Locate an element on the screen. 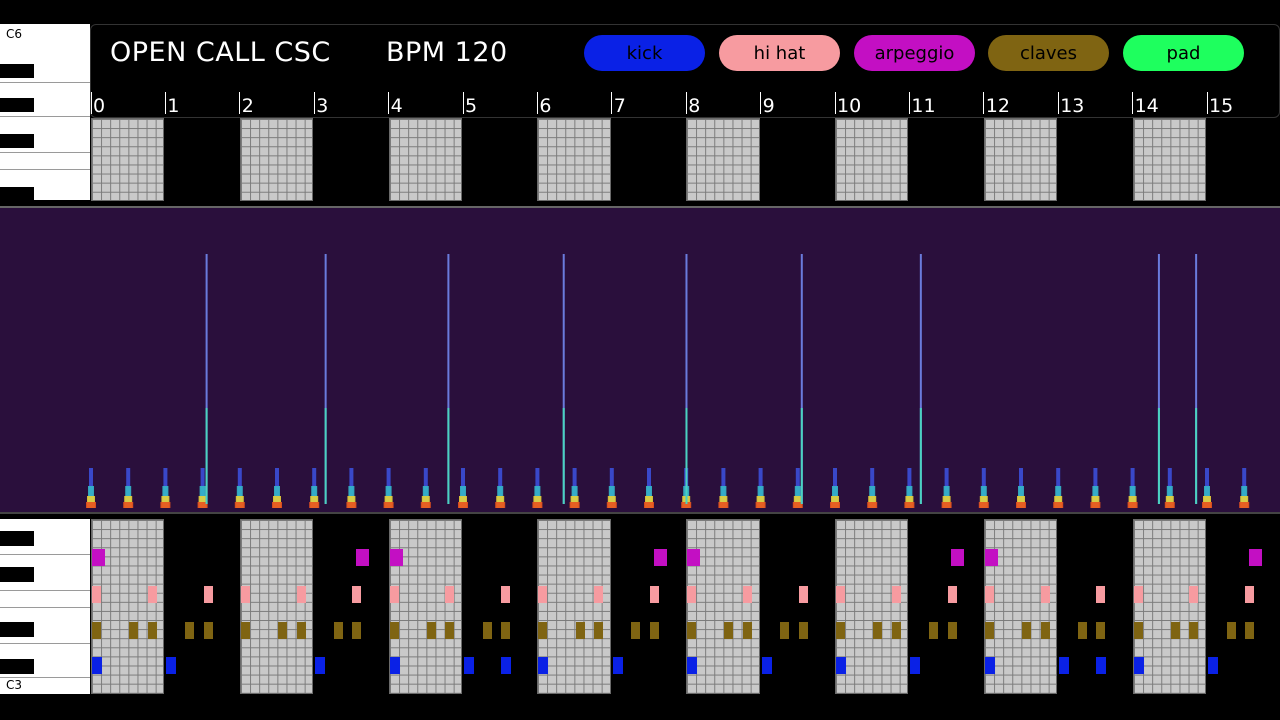 This screenshot has width=1280, height=720. legend-button-arpeggio: arpeggio is located at coordinates (914, 53).